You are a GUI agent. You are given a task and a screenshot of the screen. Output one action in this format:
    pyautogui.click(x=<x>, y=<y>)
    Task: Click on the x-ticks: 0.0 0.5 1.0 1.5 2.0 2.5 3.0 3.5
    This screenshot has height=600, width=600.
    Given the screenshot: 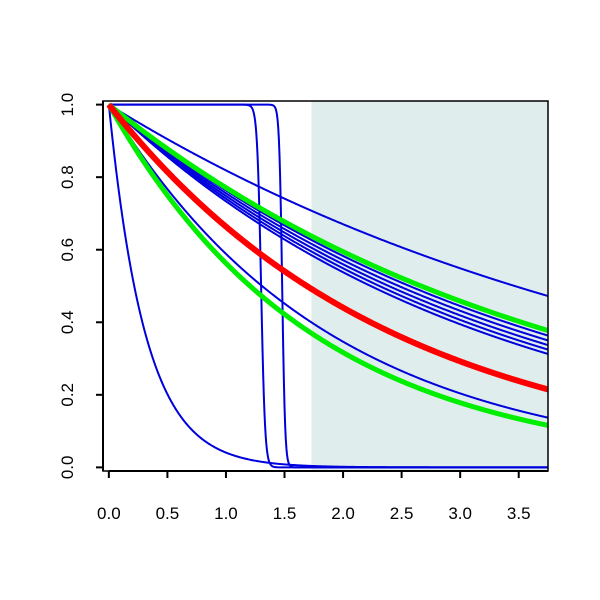 What is the action you would take?
    pyautogui.click(x=314, y=497)
    